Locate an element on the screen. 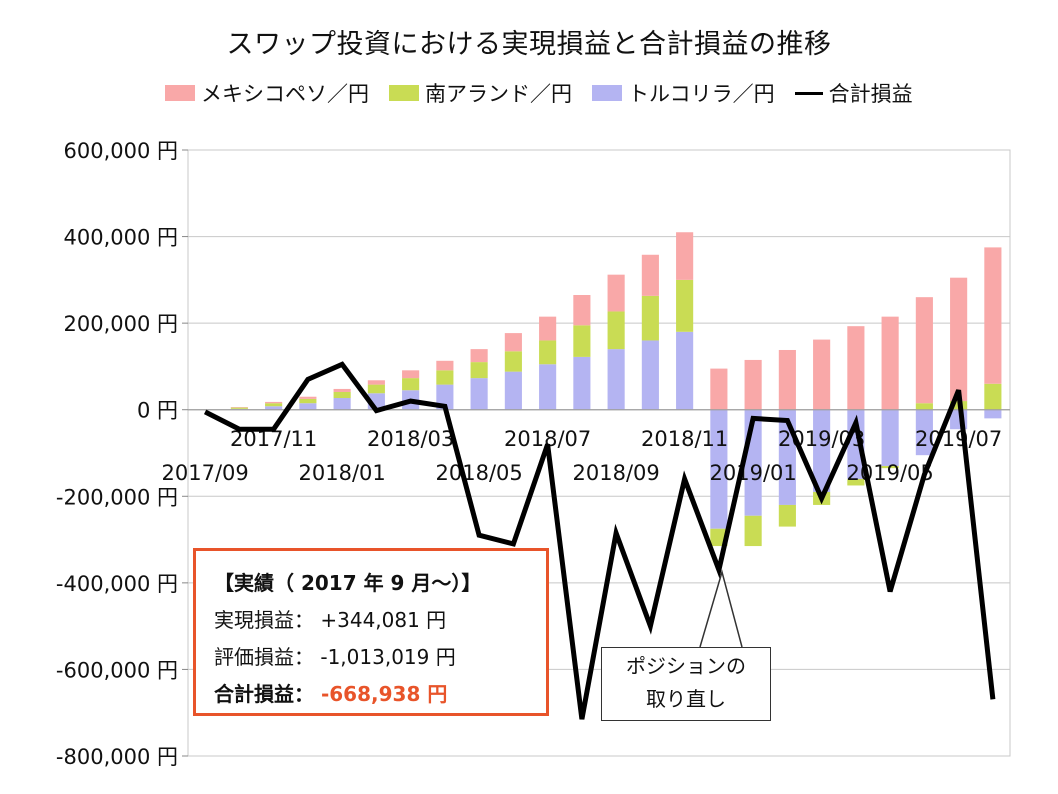  x-tick-label: 2018/11 is located at coordinates (684, 439).